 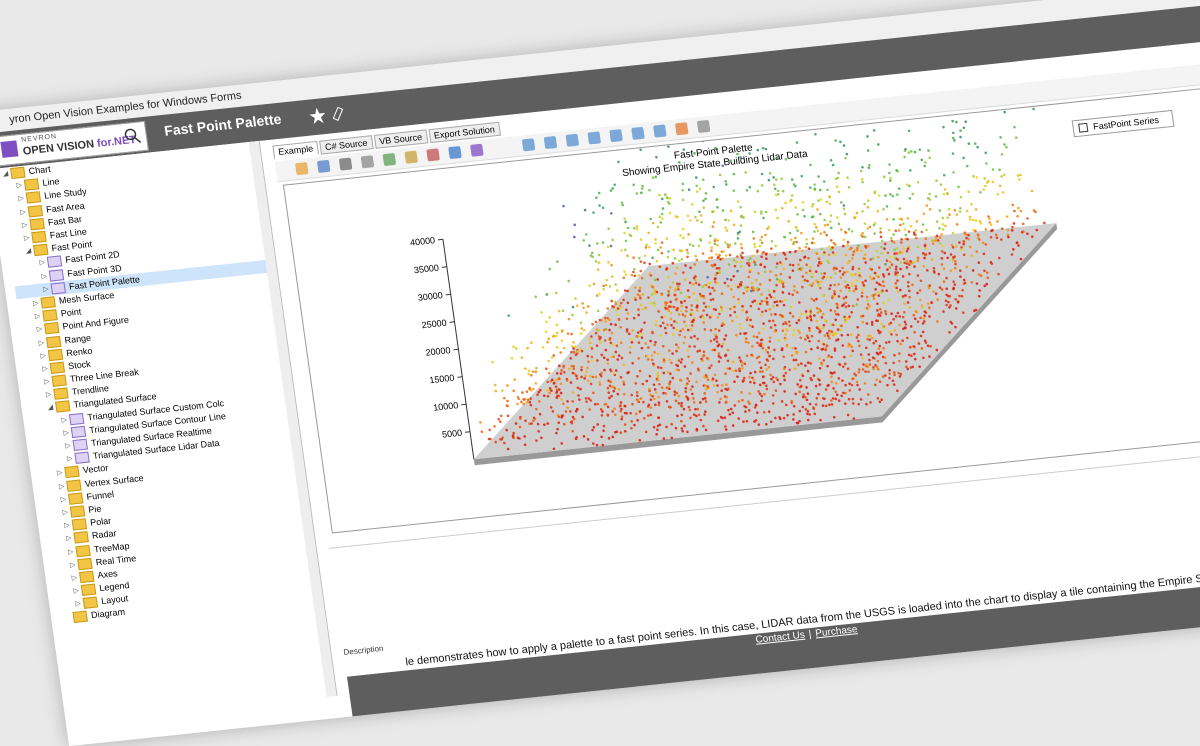 I want to click on y-tick, so click(x=444, y=267).